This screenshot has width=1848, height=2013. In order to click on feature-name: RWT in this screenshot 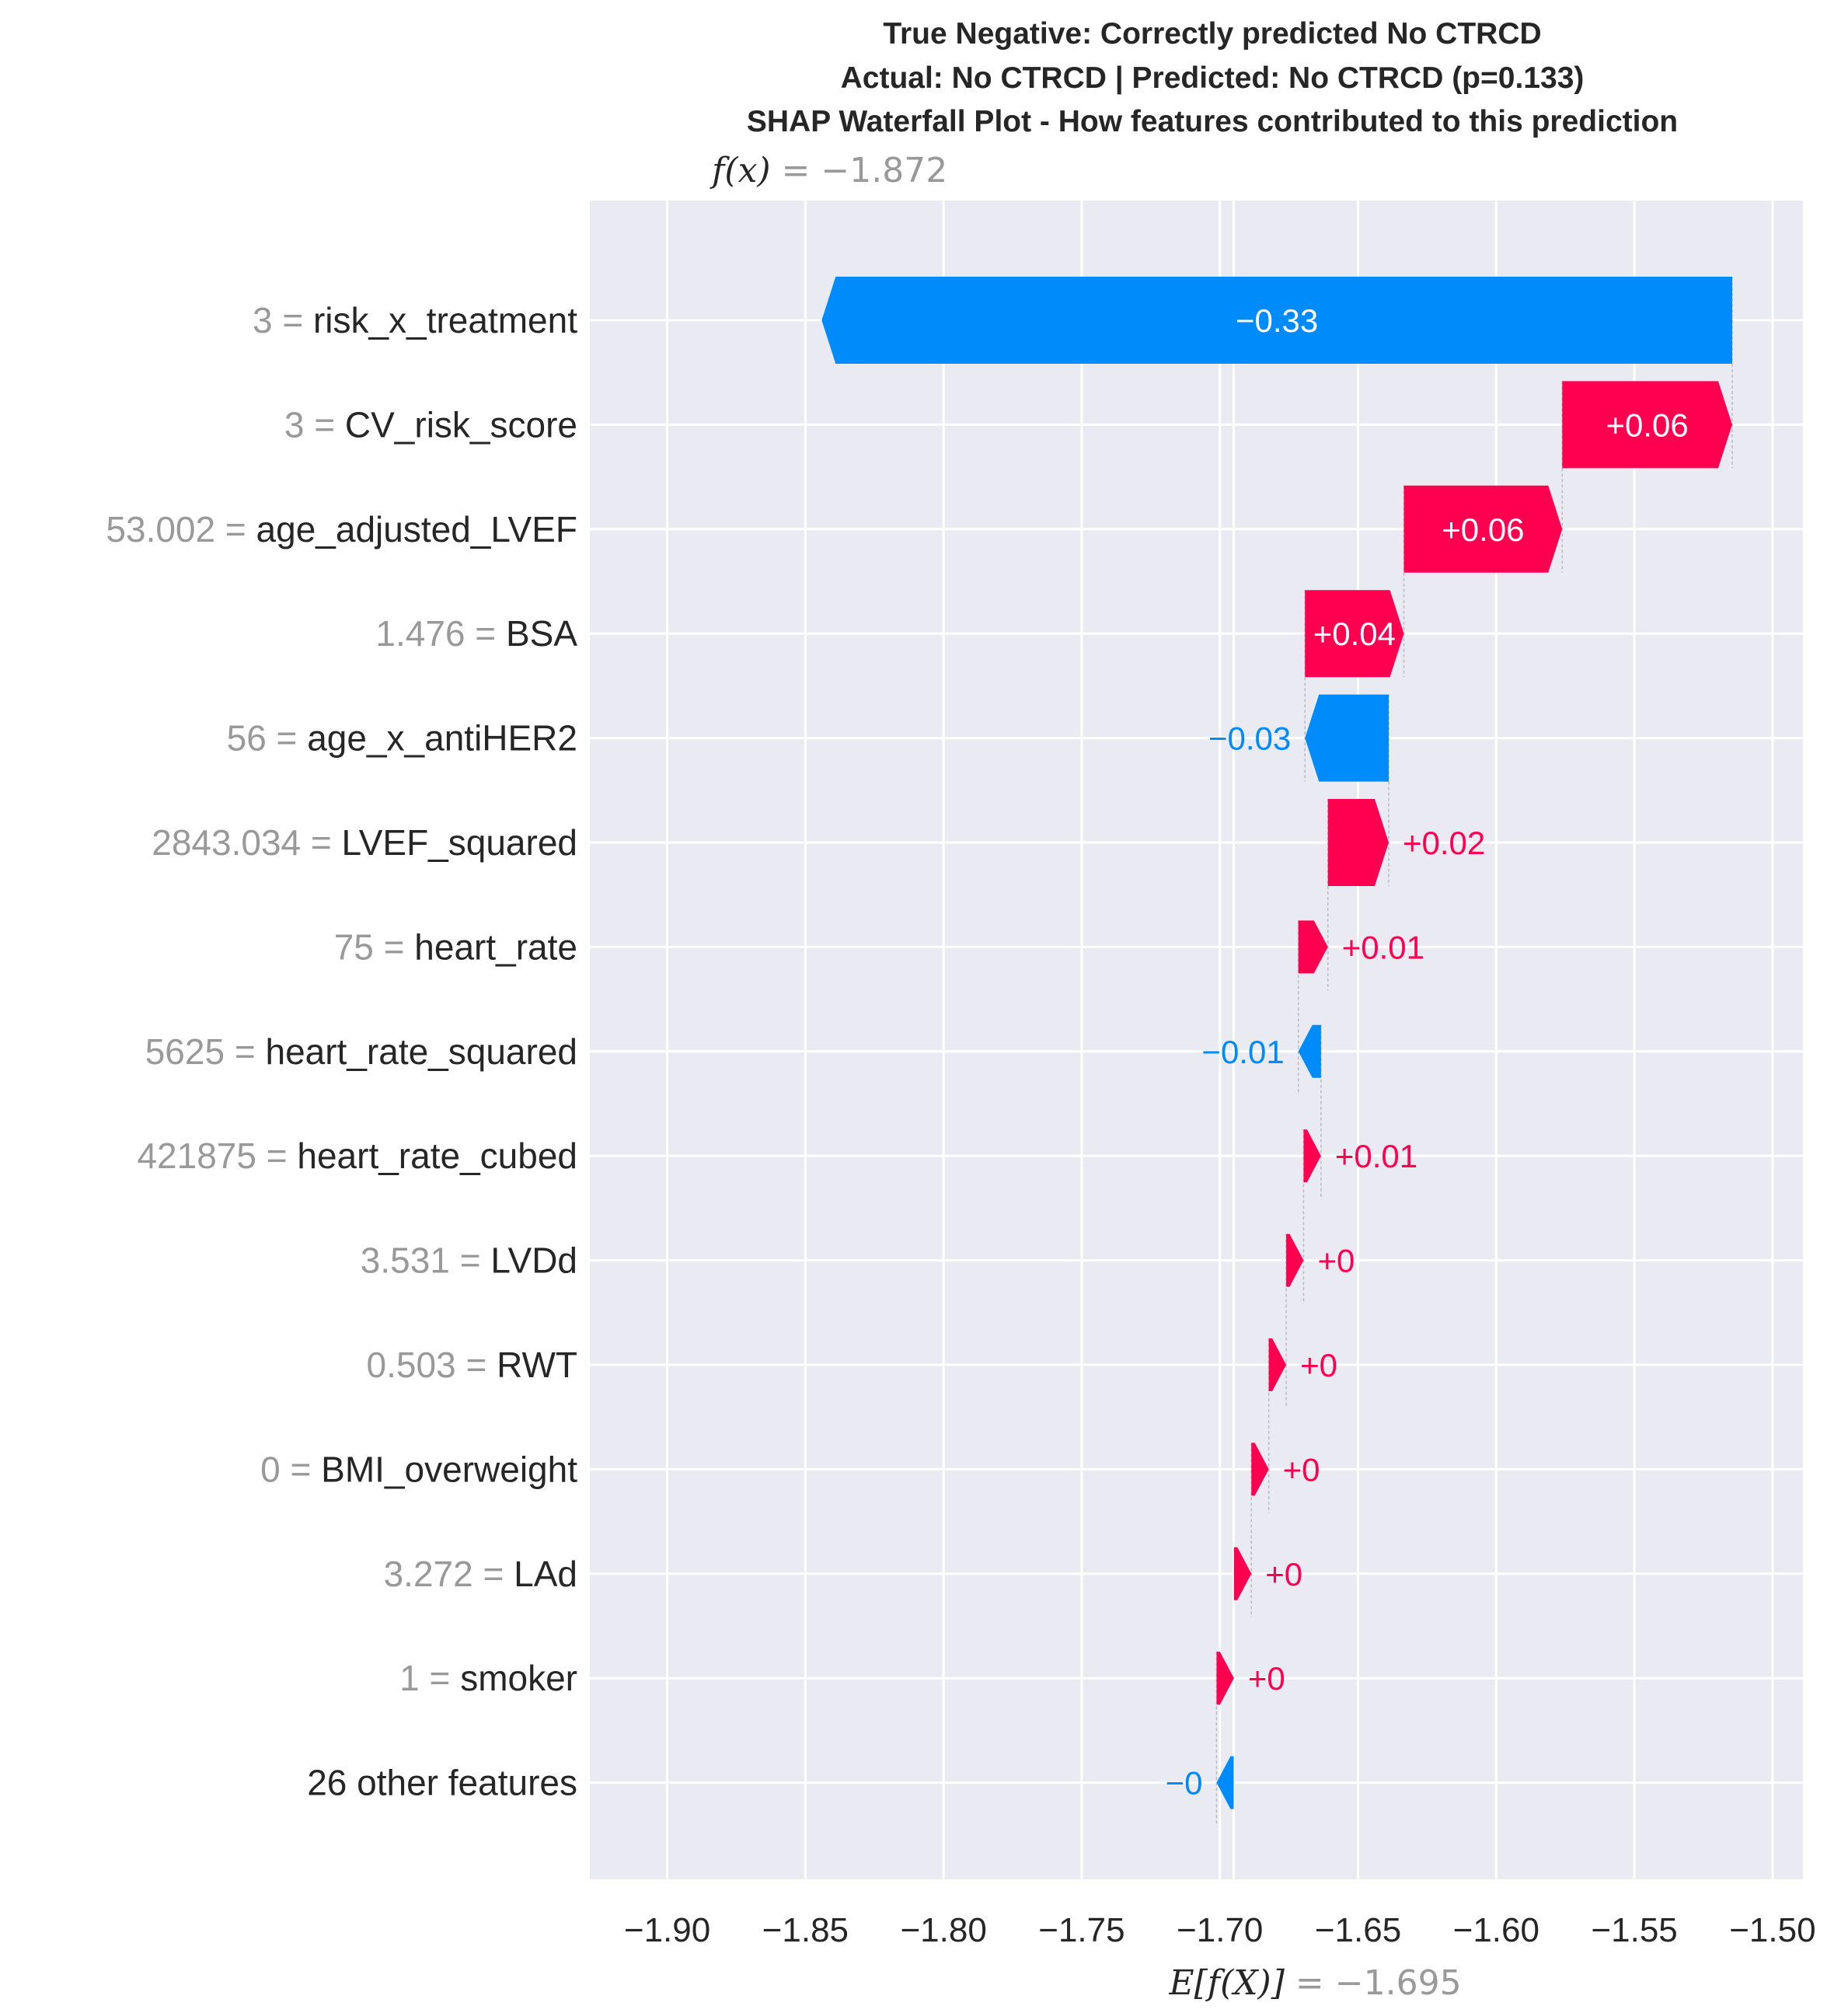, I will do `click(537, 1365)`.